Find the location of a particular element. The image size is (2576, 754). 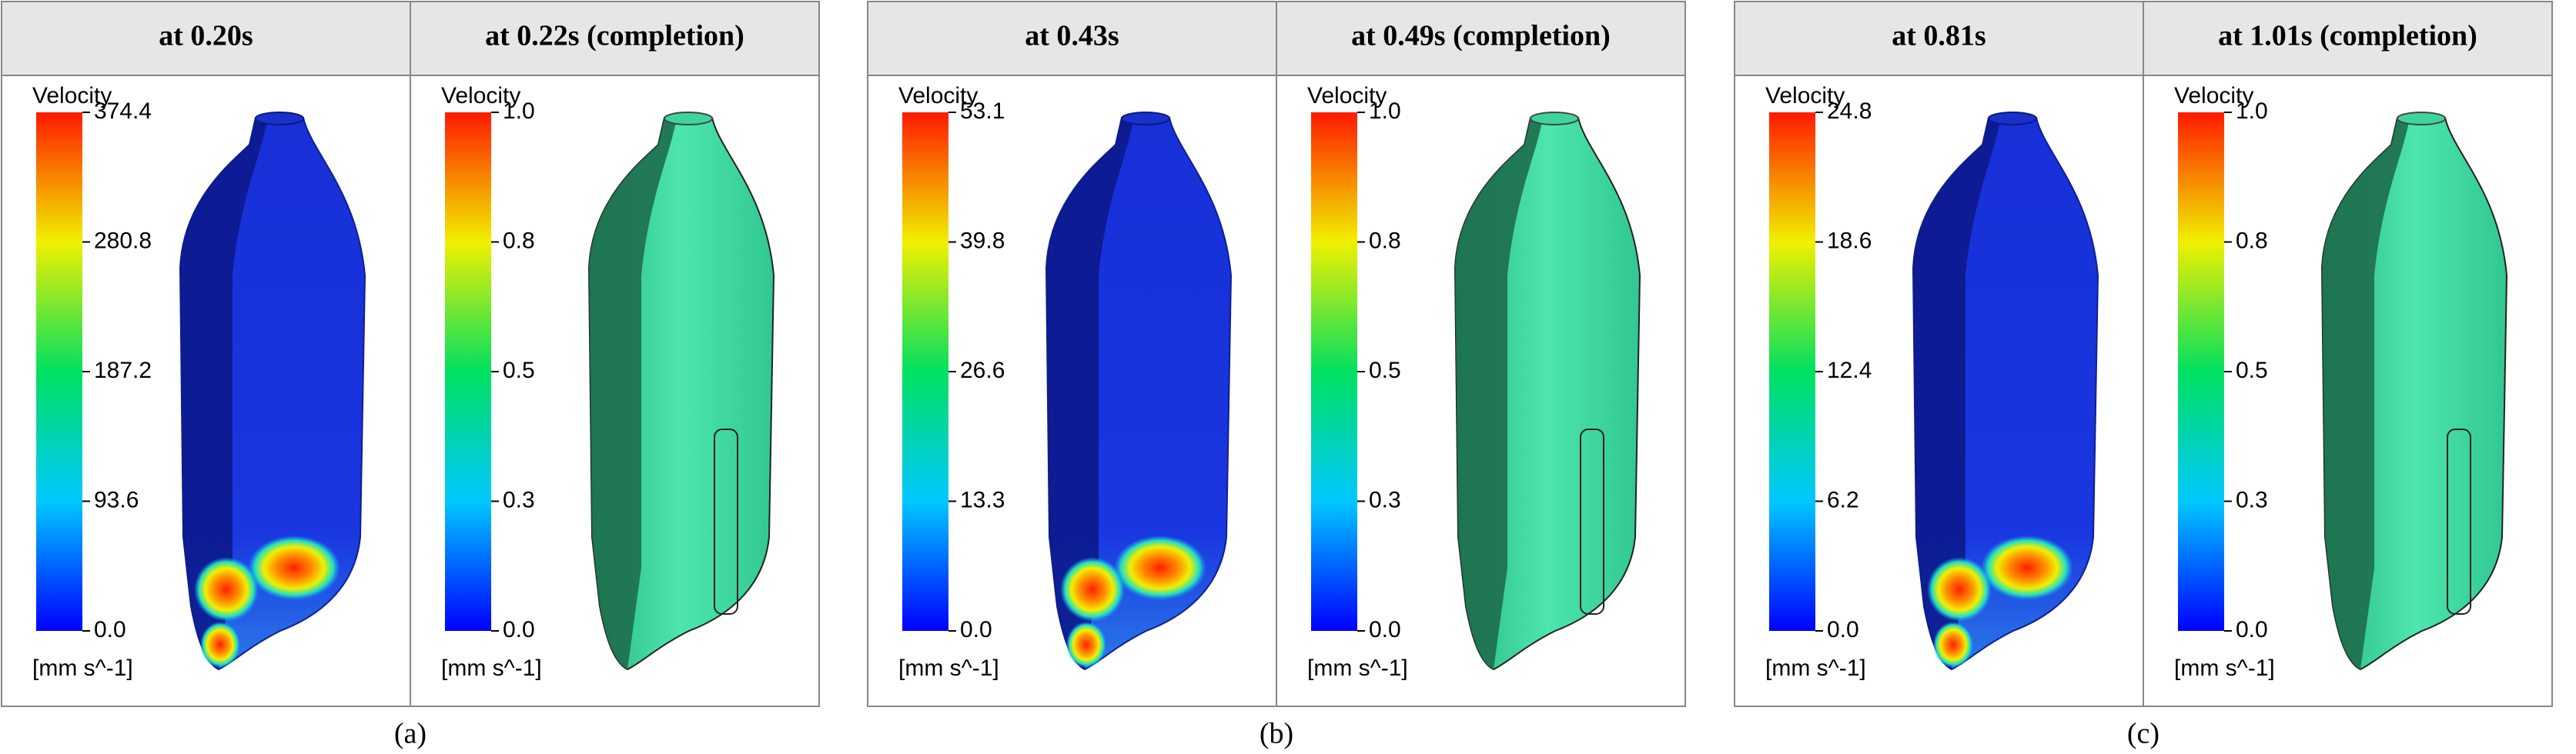

view-title: at 0.49s (completion) is located at coordinates (1481, 36).